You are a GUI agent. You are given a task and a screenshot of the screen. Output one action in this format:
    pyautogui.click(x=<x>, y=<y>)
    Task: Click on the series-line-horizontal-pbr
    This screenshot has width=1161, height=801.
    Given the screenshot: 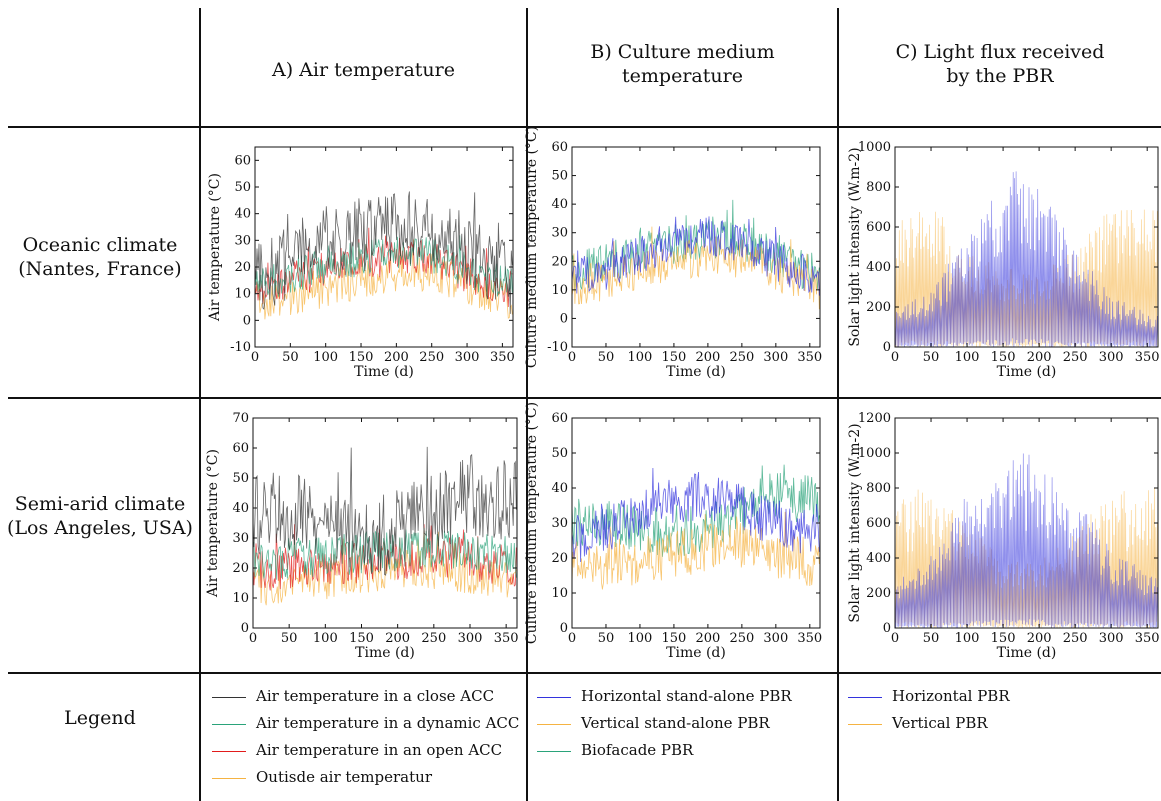 What is the action you would take?
    pyautogui.click(x=1026, y=541)
    